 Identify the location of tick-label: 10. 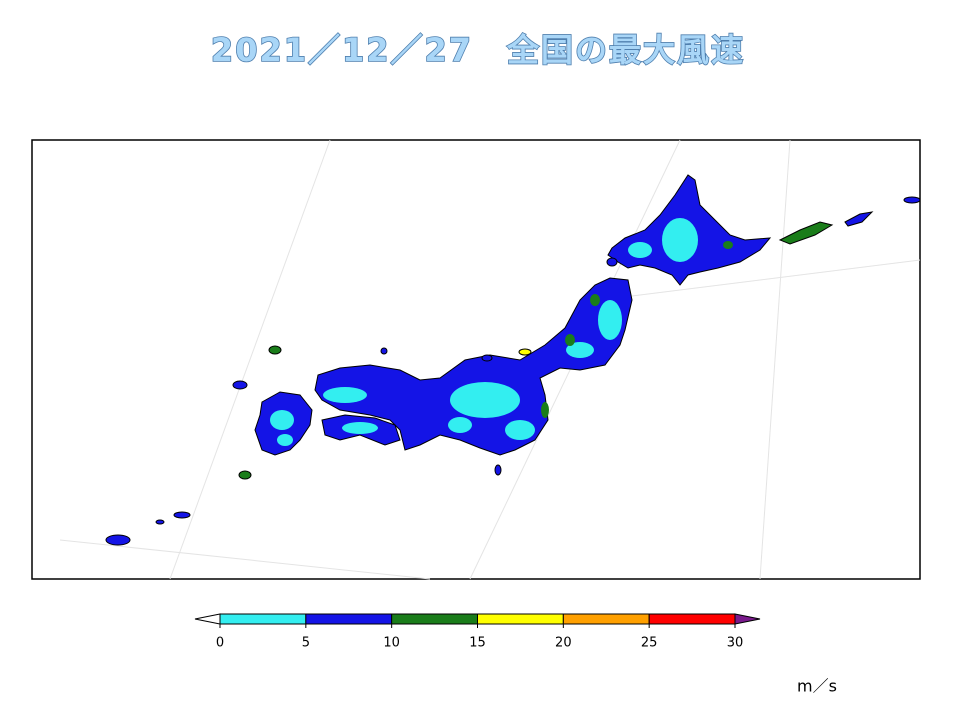
(391, 643).